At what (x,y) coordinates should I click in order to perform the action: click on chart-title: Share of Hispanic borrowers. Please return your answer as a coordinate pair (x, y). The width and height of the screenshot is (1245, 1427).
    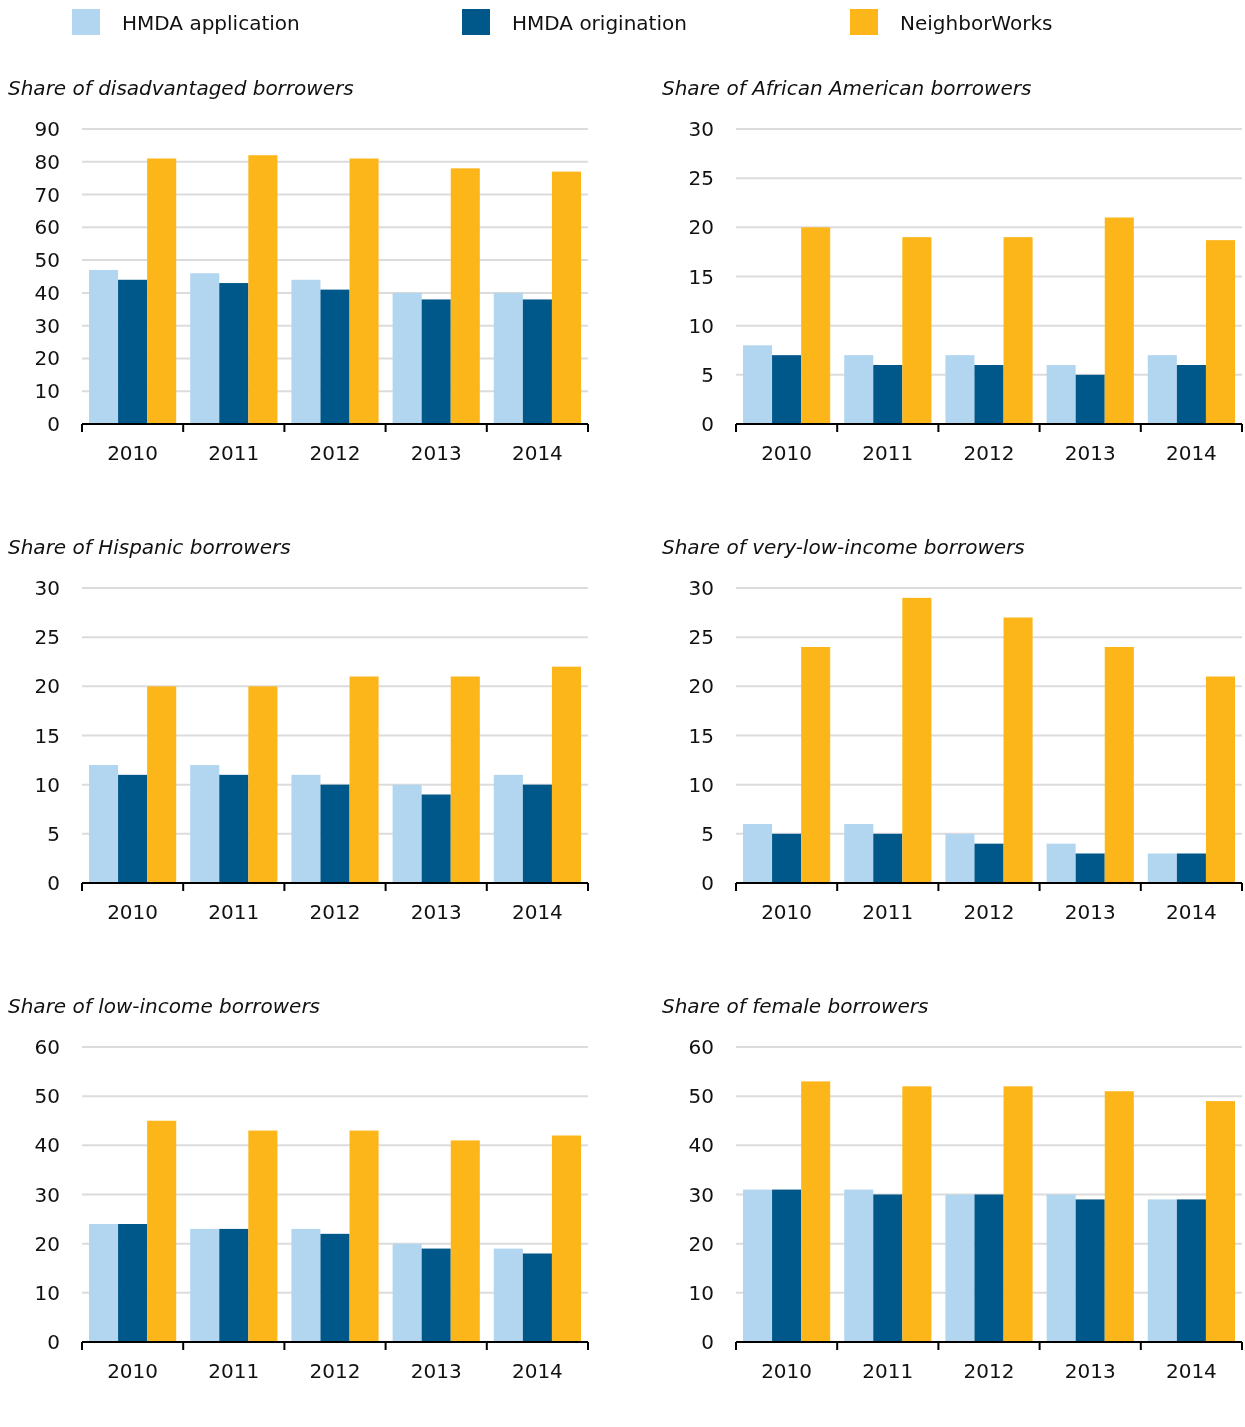
    Looking at the image, I should click on (149, 547).